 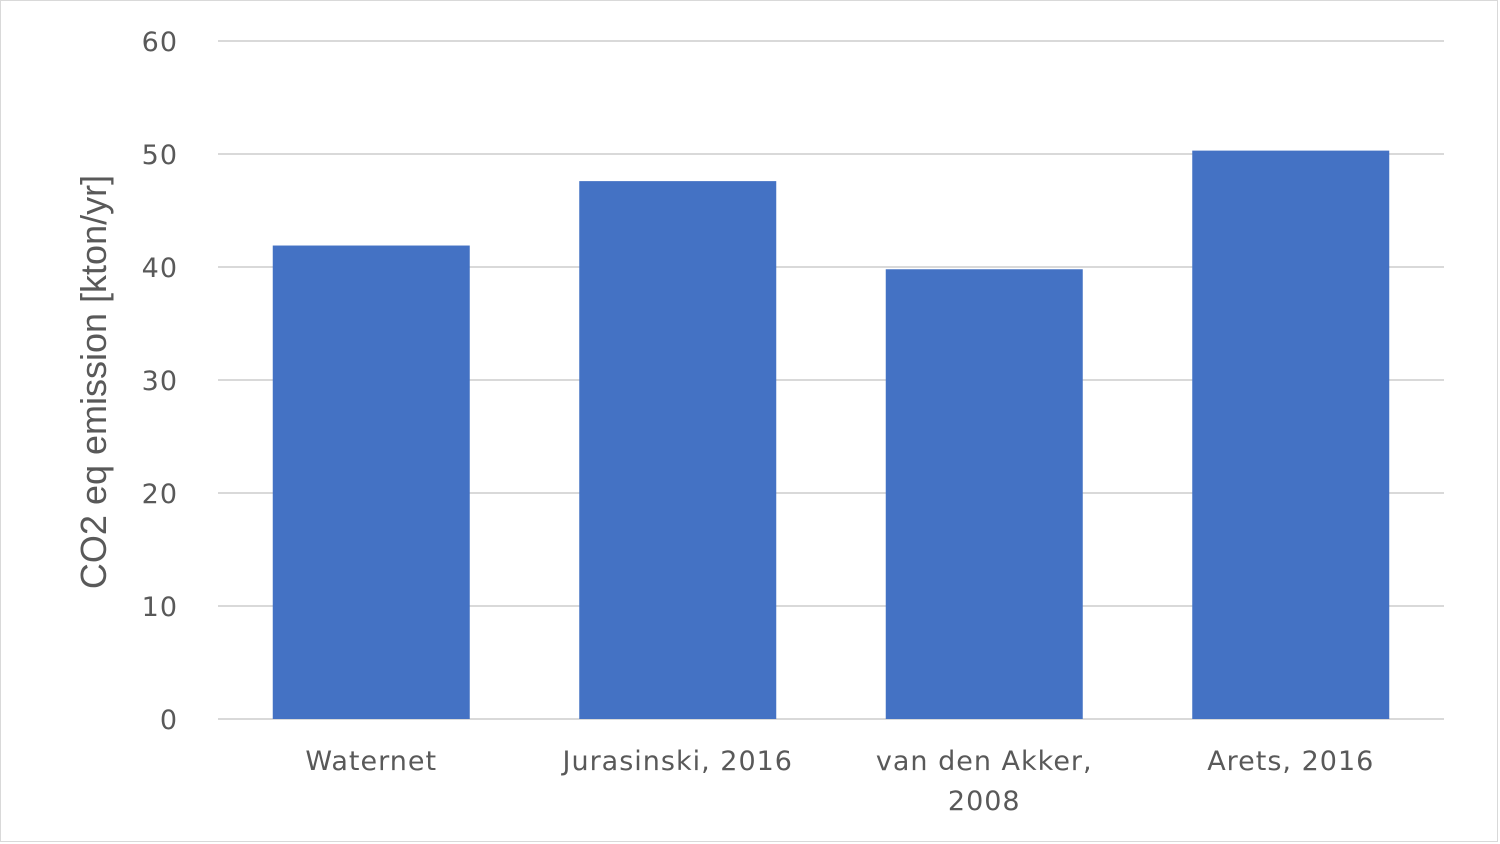 What do you see at coordinates (160, 607) in the screenshot?
I see `y-tick-10: 10` at bounding box center [160, 607].